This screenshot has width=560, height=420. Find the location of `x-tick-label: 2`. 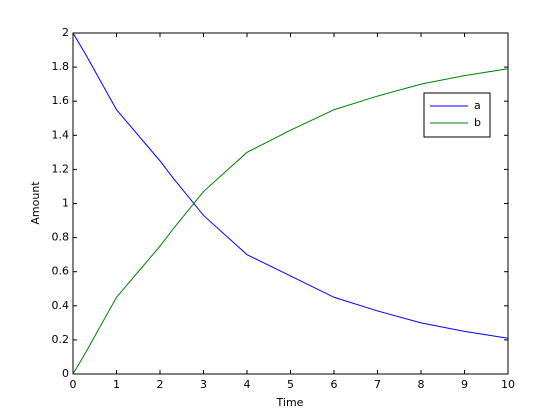

x-tick-label: 2 is located at coordinates (160, 384).